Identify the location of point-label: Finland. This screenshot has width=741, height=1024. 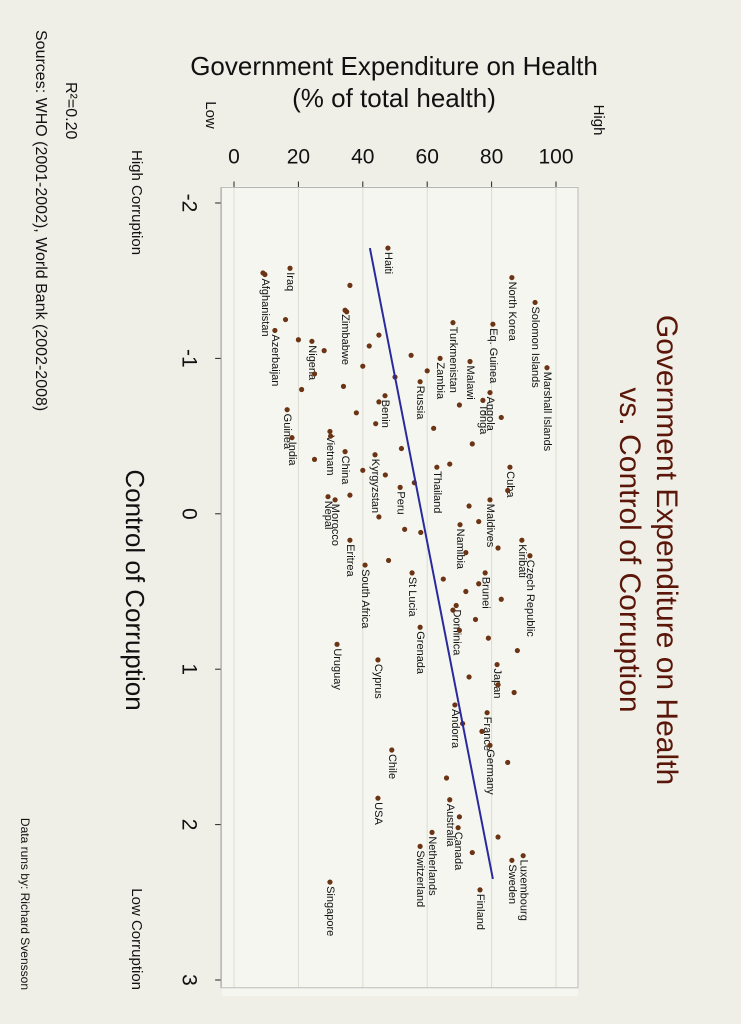
(480, 912).